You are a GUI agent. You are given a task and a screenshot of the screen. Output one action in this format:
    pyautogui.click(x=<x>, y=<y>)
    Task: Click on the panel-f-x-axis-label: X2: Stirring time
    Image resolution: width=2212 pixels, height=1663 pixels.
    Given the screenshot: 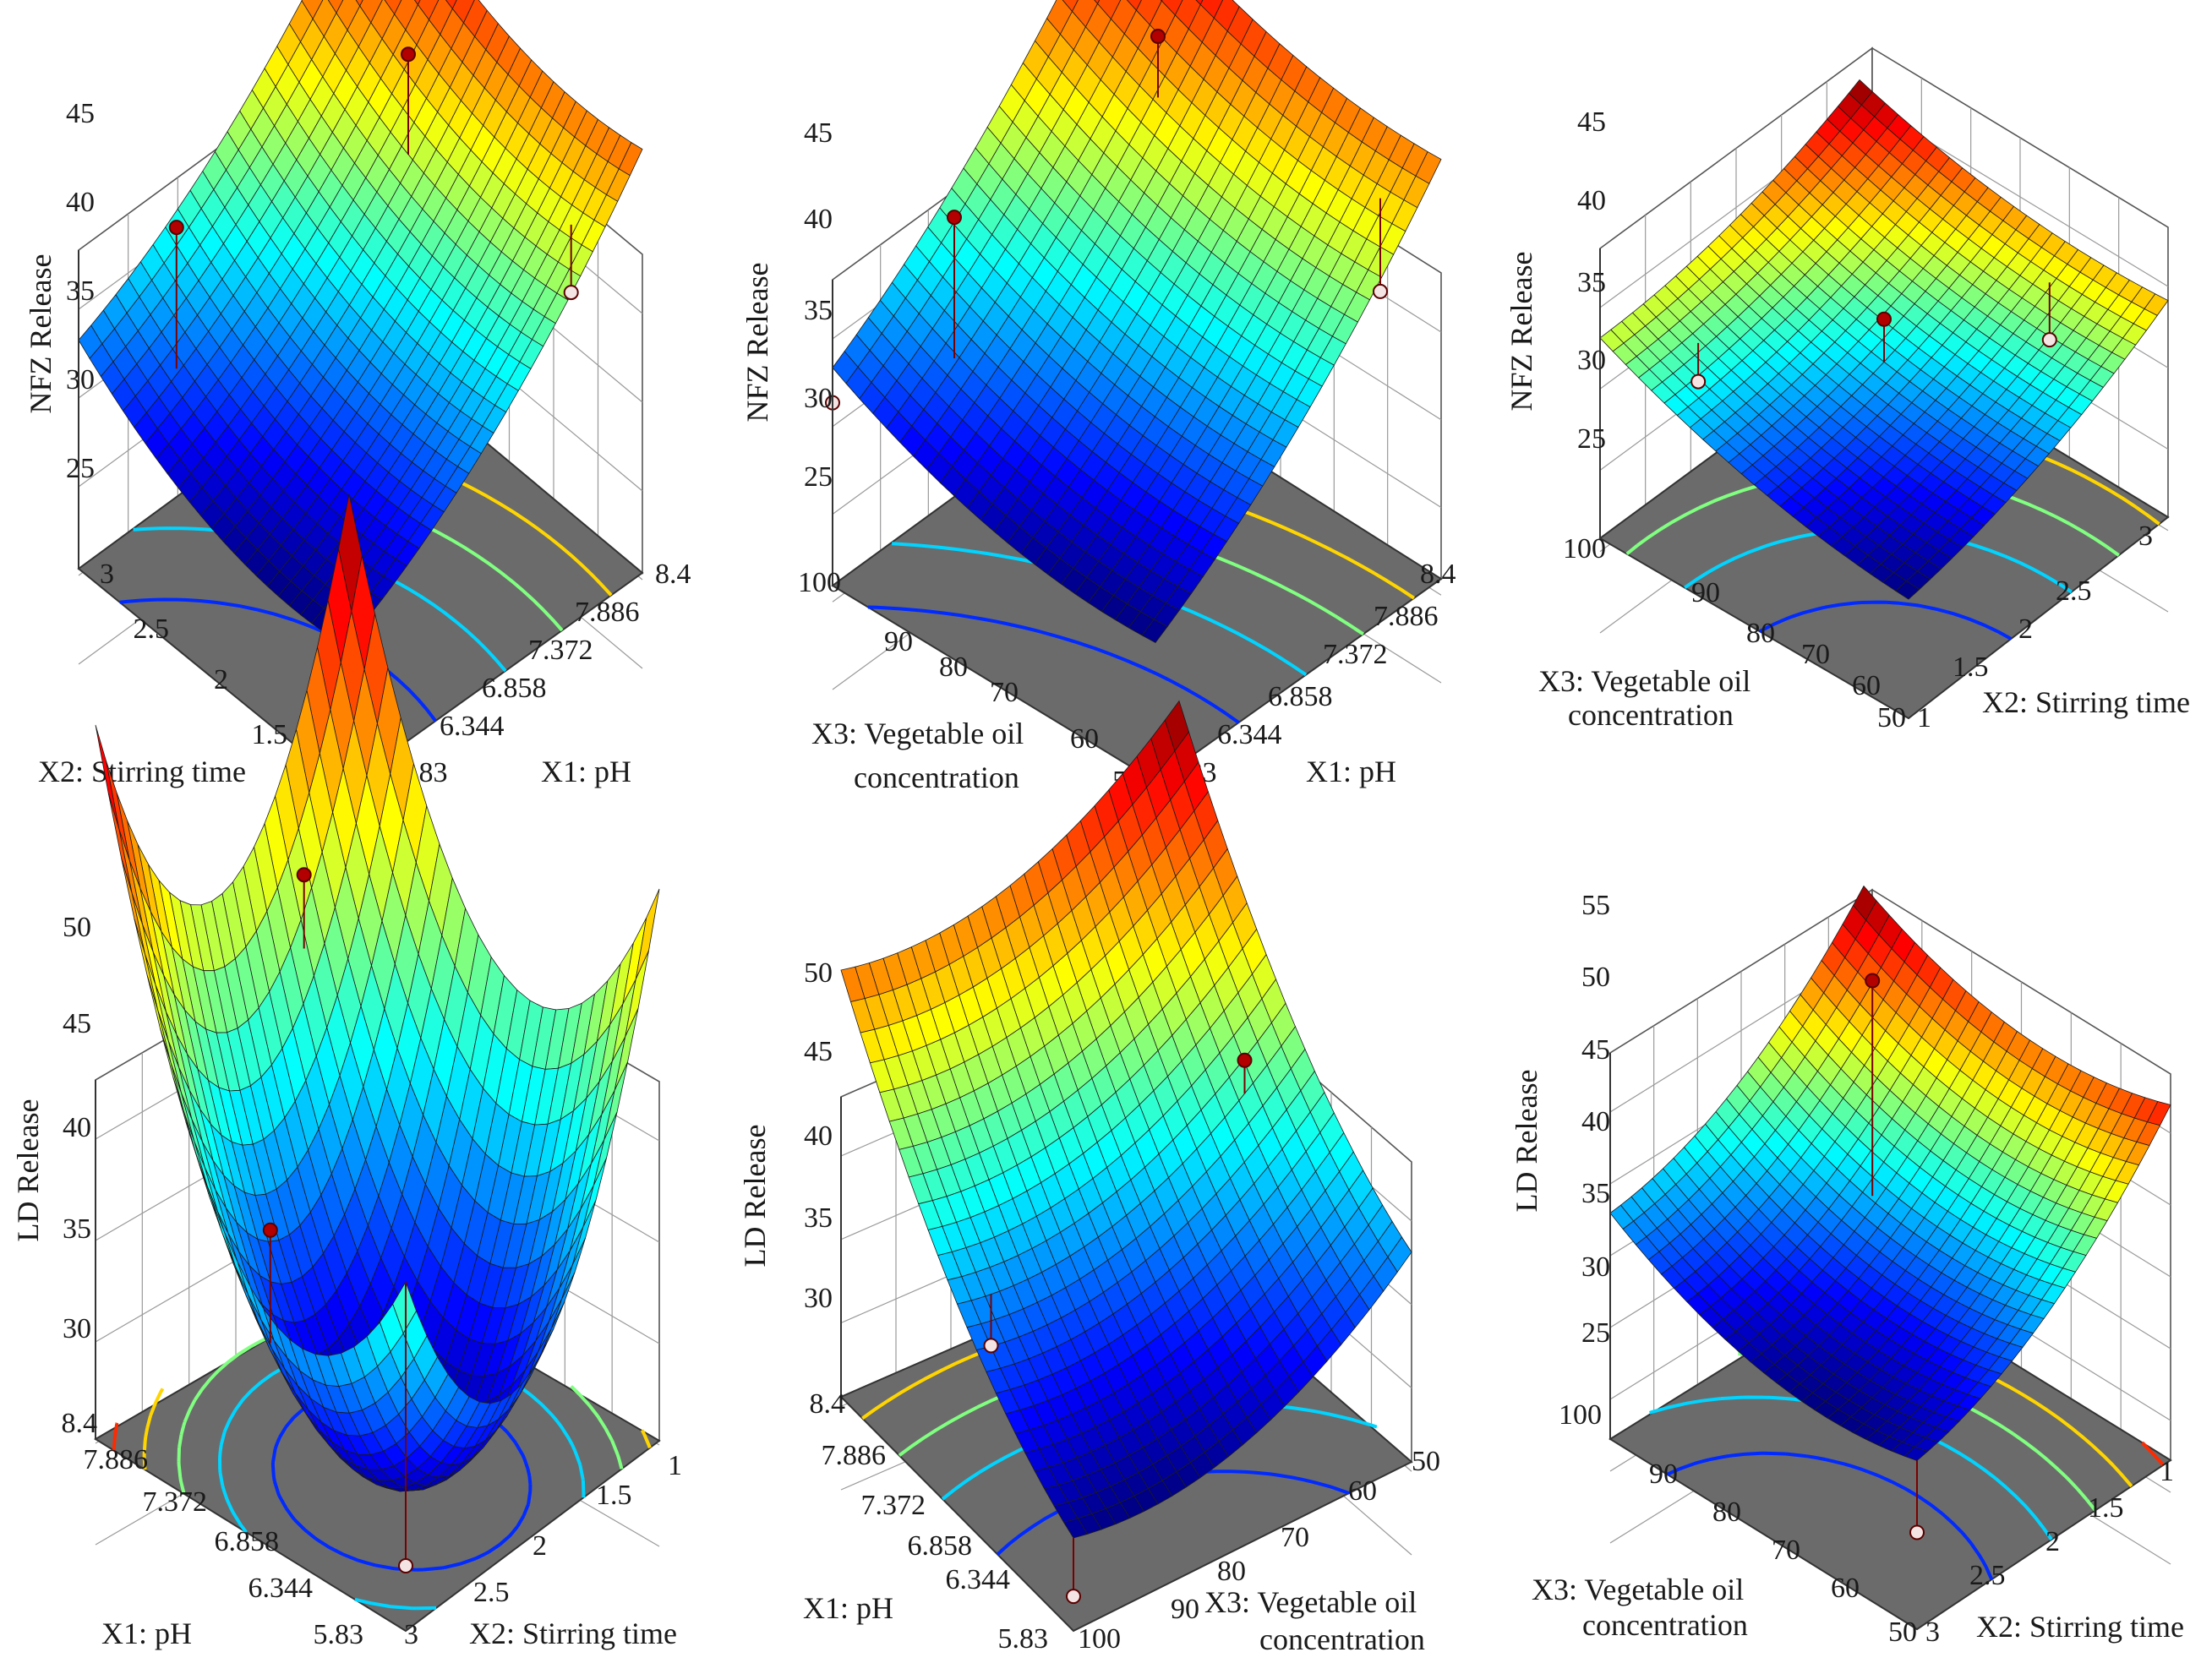 What is the action you would take?
    pyautogui.click(x=2080, y=1627)
    